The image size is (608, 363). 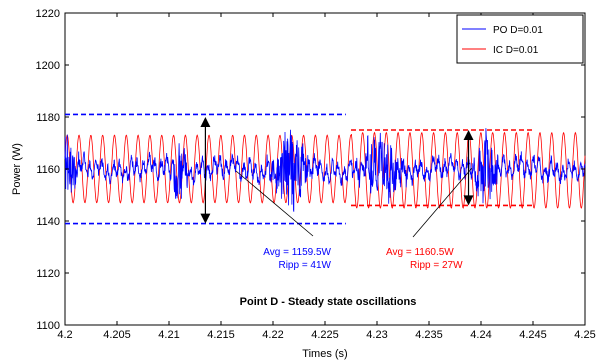 I want to click on legend-box, so click(x=520, y=39).